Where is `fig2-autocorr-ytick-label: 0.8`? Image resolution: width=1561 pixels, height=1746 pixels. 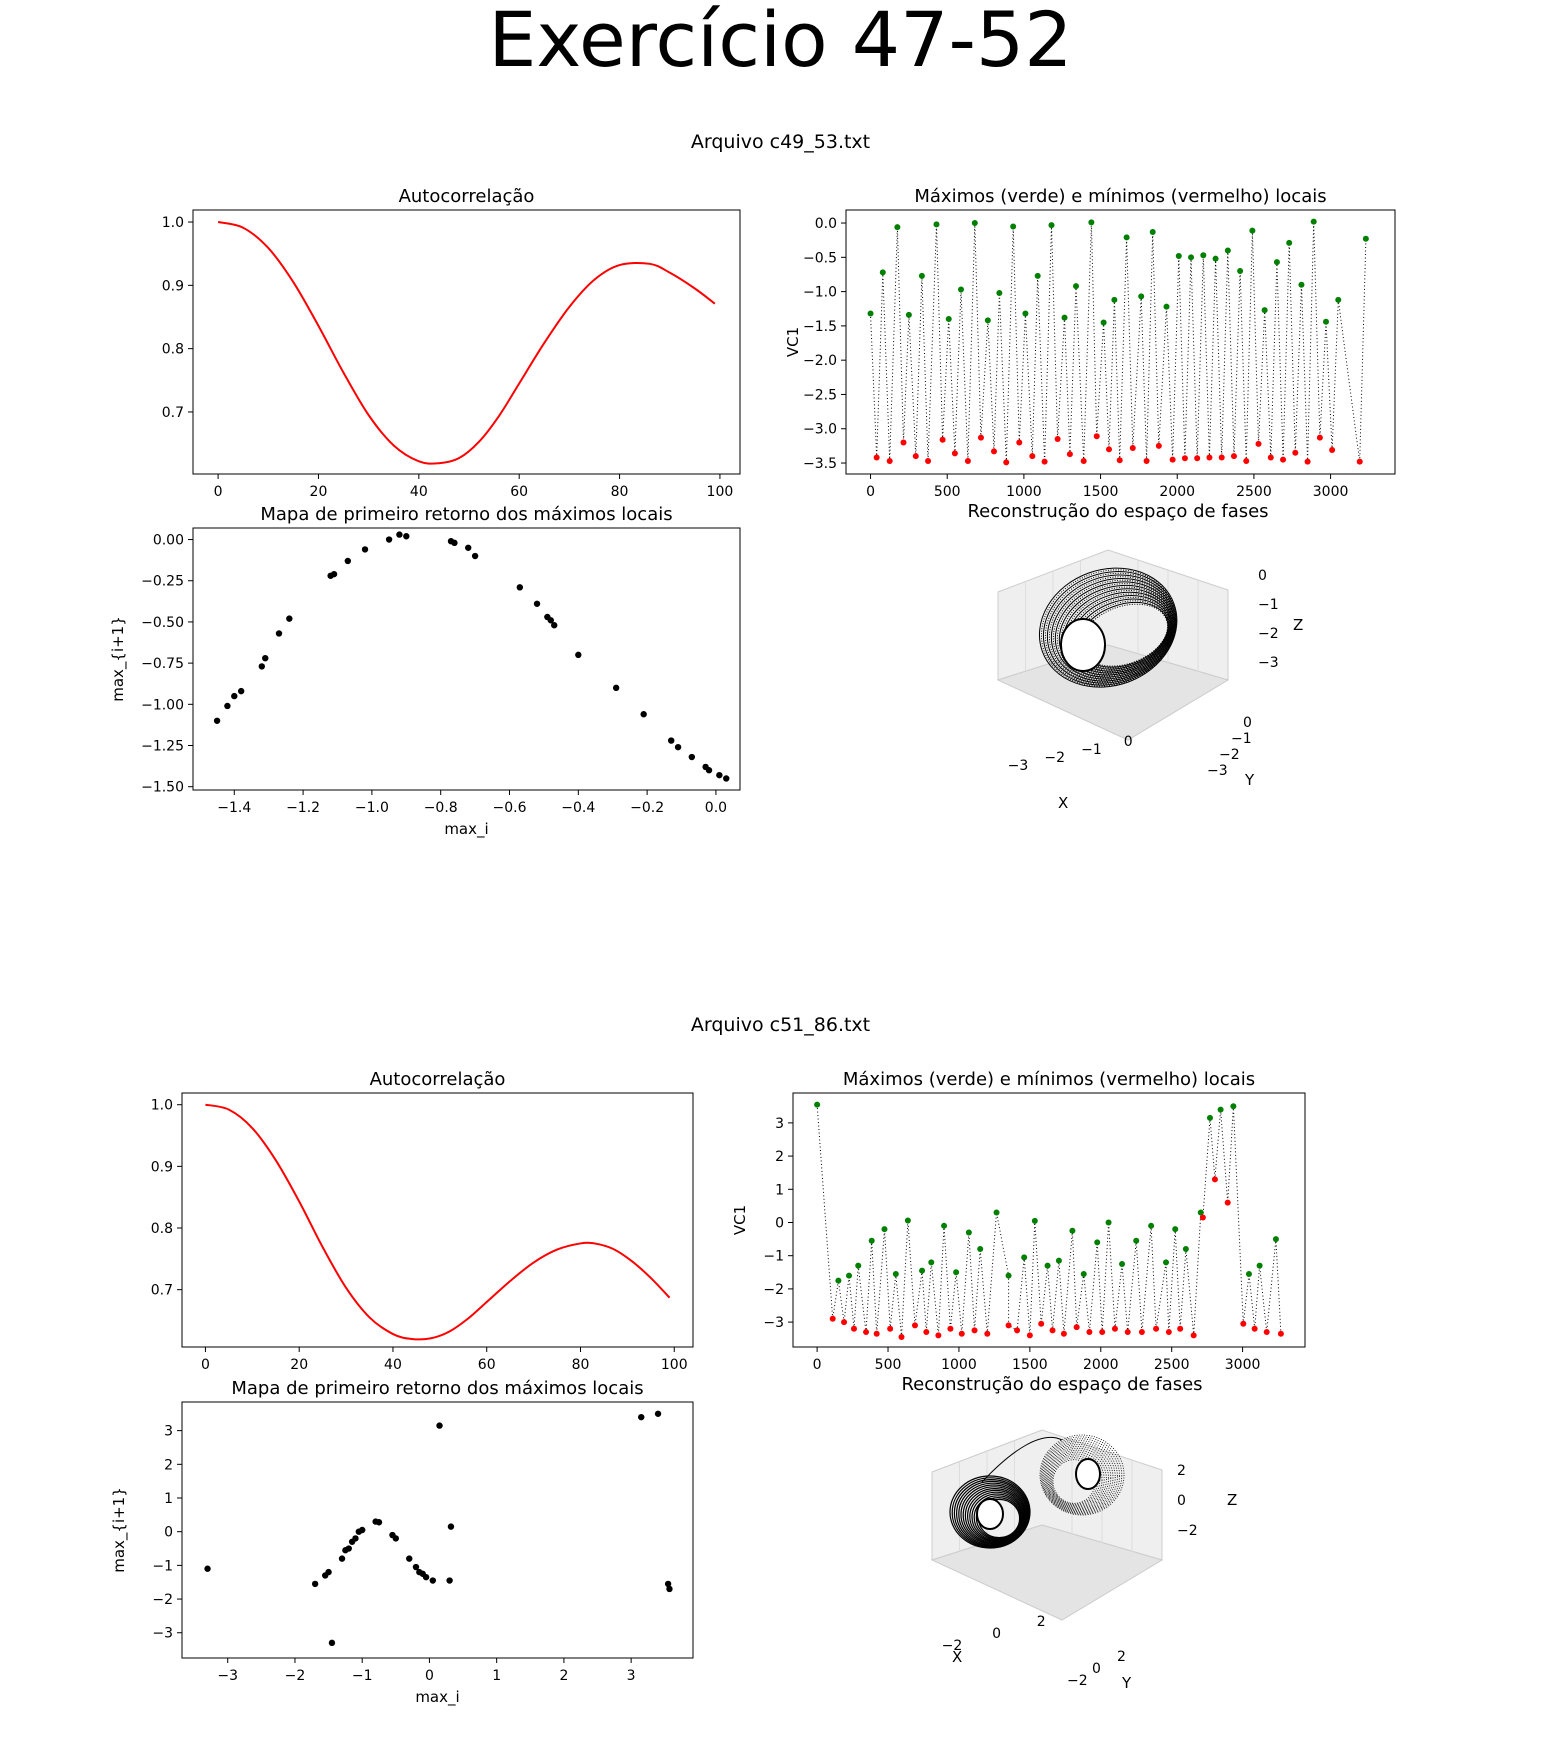
fig2-autocorr-ytick-label: 0.8 is located at coordinates (162, 1229).